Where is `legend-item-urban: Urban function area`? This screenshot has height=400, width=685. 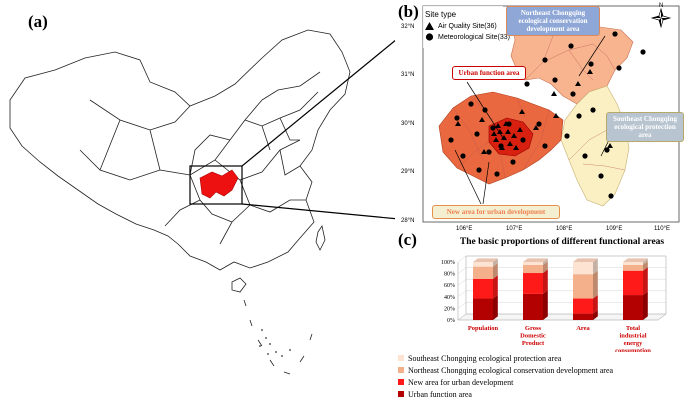 legend-item-urban: Urban function area is located at coordinates (505, 394).